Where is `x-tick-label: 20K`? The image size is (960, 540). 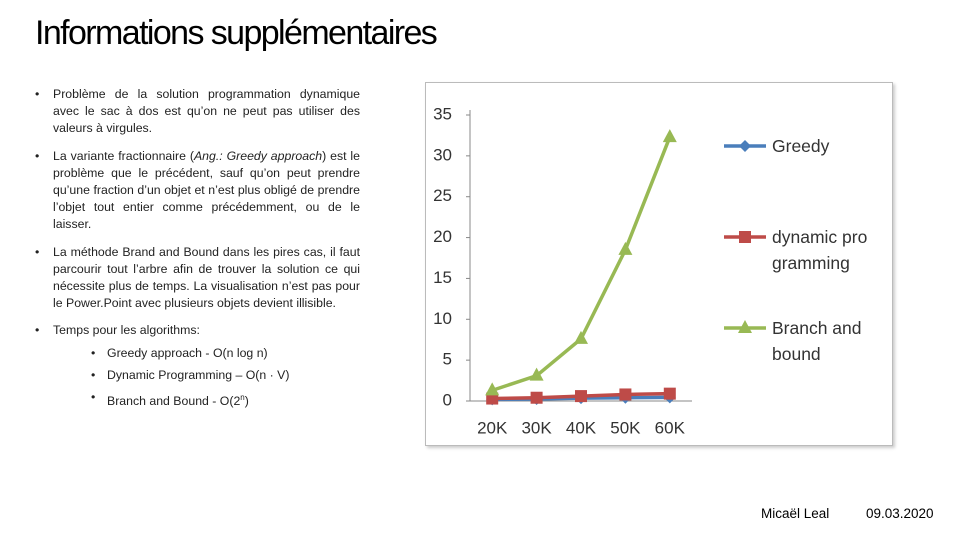 x-tick-label: 20K is located at coordinates (492, 427).